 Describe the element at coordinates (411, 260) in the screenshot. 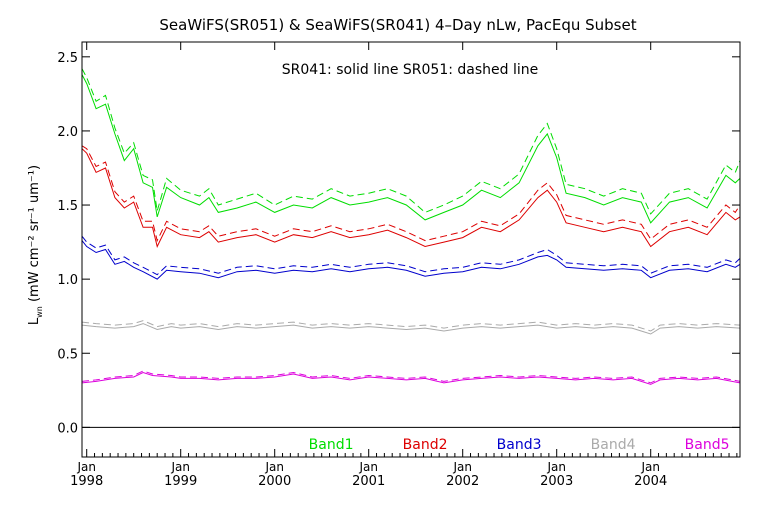

I see `series-band3-sr041-solid` at that location.